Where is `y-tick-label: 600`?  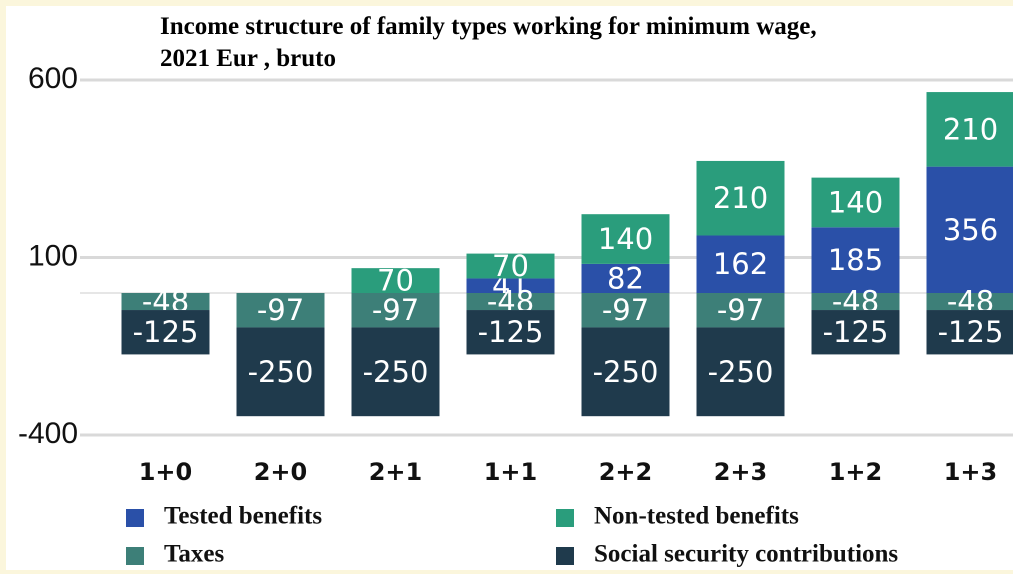 y-tick-label: 600 is located at coordinates (53, 78).